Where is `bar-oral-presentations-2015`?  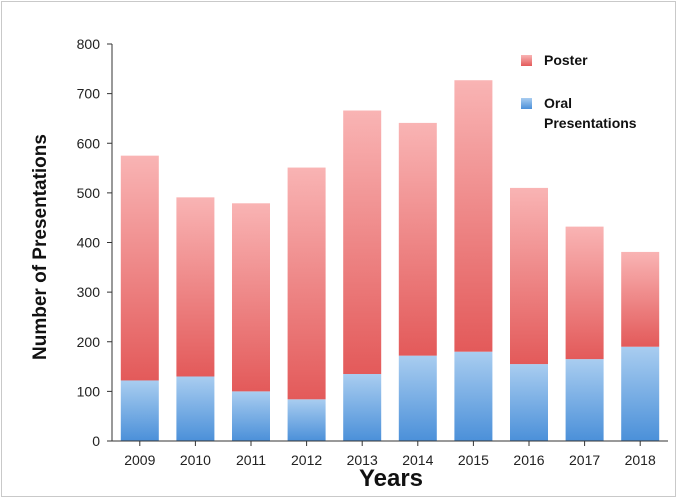 bar-oral-presentations-2015 is located at coordinates (473, 396).